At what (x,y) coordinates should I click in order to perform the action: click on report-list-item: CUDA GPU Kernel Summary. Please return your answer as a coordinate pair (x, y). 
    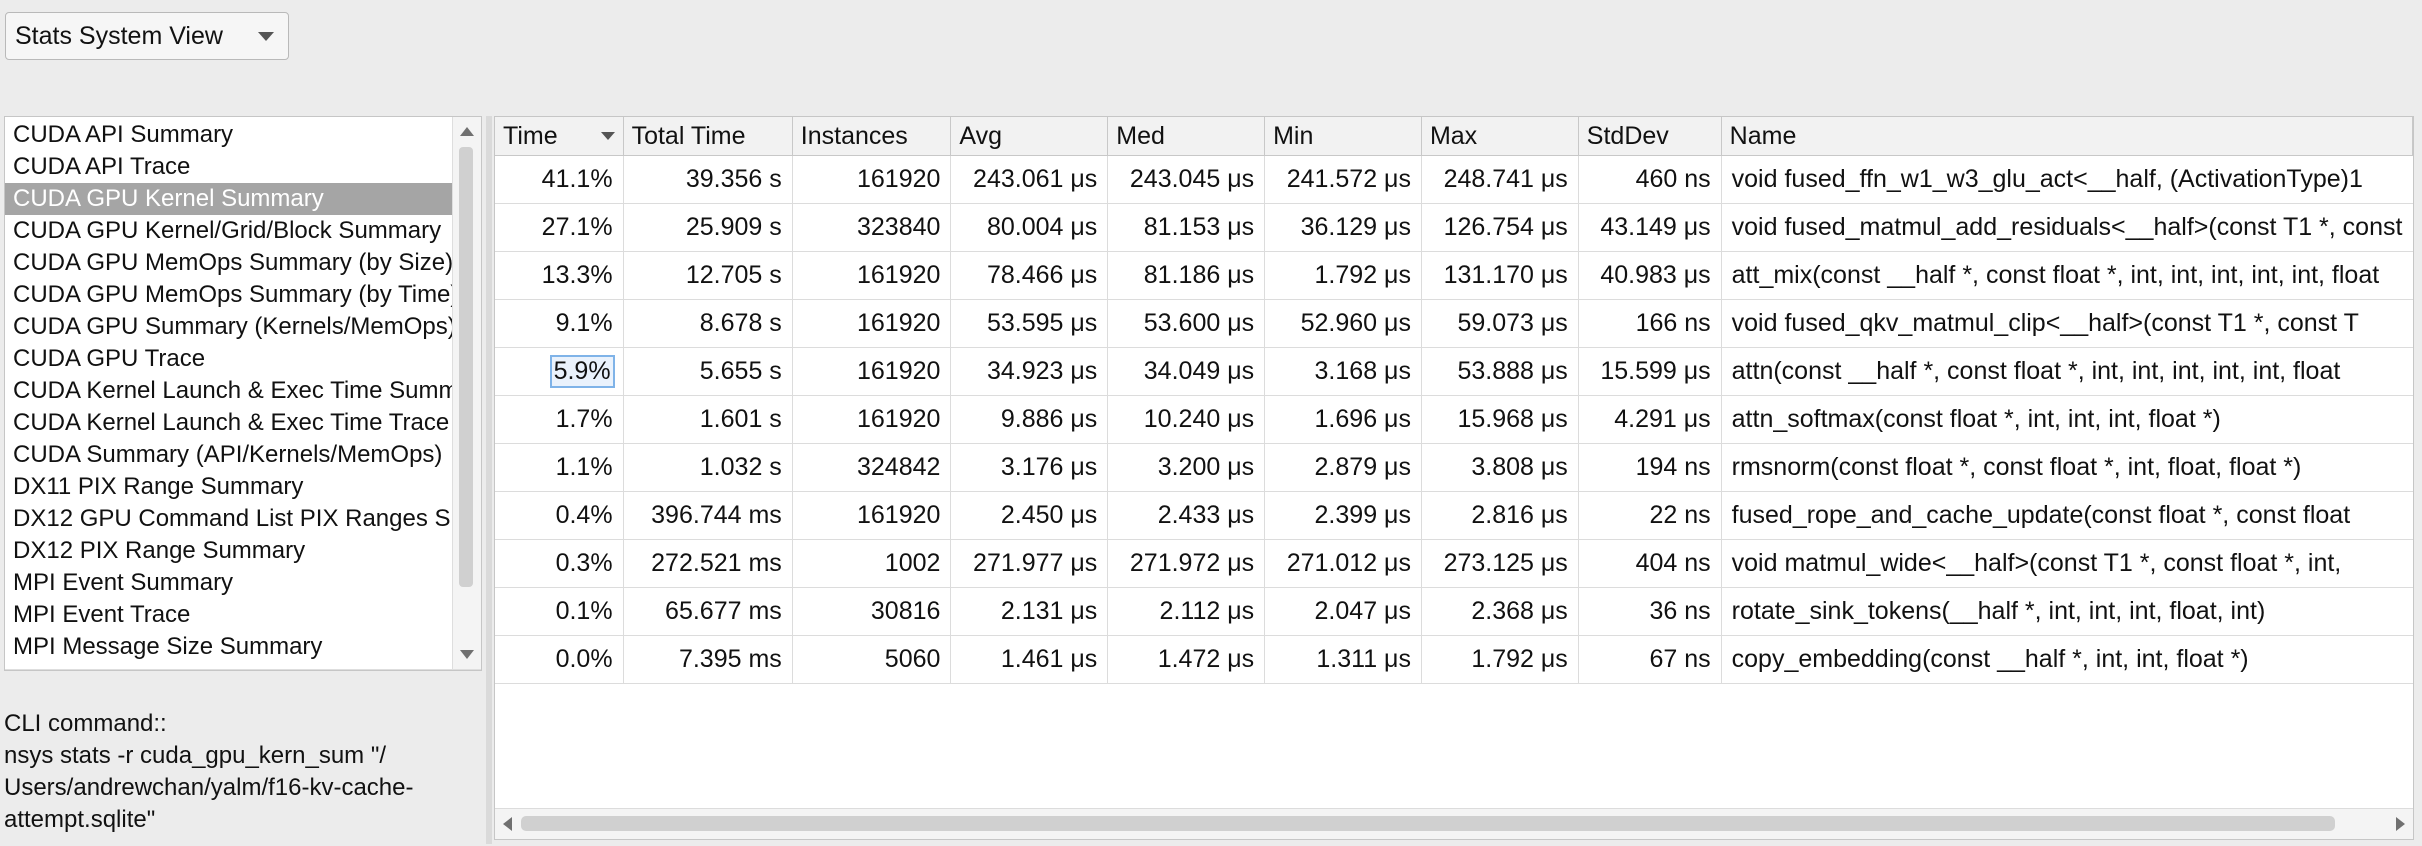
    Looking at the image, I should click on (230, 199).